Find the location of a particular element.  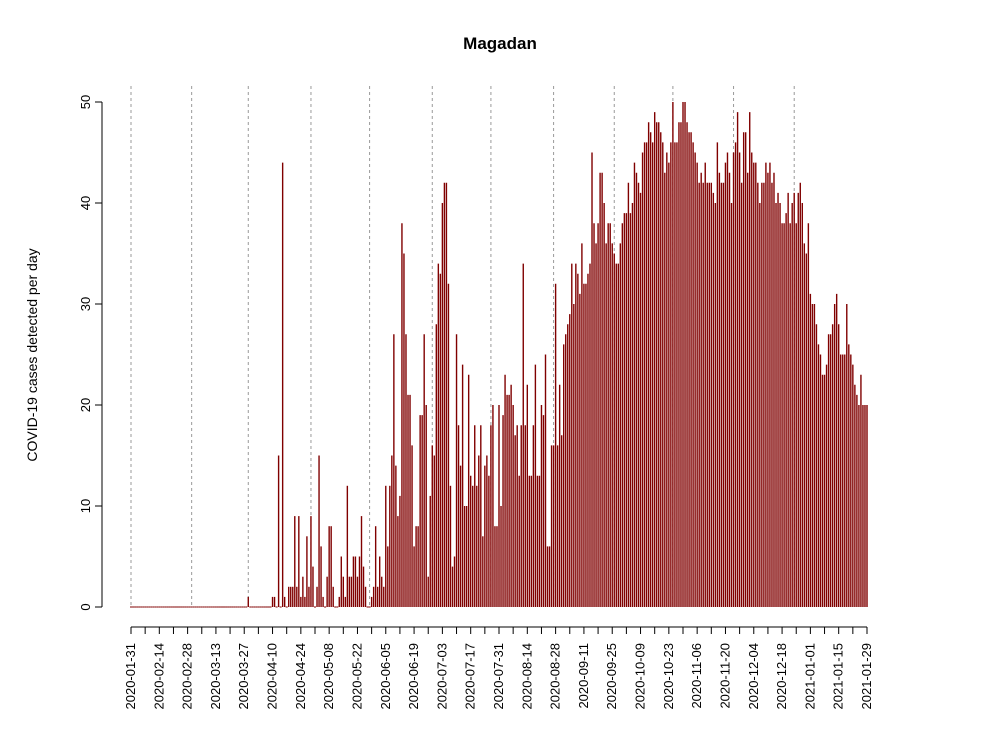

y-tick-label: 10 is located at coordinates (85, 506).